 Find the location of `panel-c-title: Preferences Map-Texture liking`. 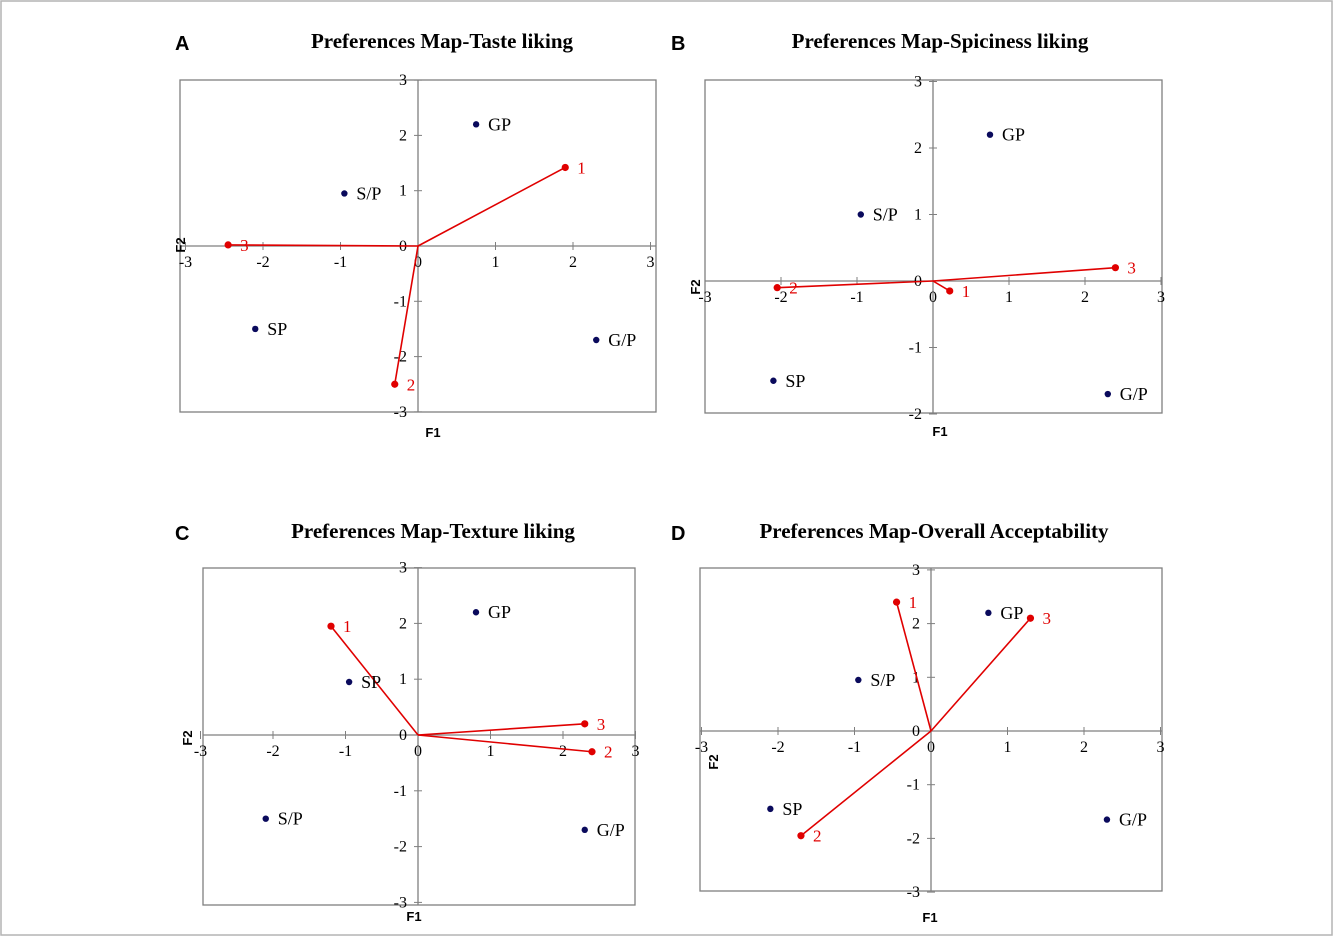

panel-c-title: Preferences Map-Texture liking is located at coordinates (433, 531).